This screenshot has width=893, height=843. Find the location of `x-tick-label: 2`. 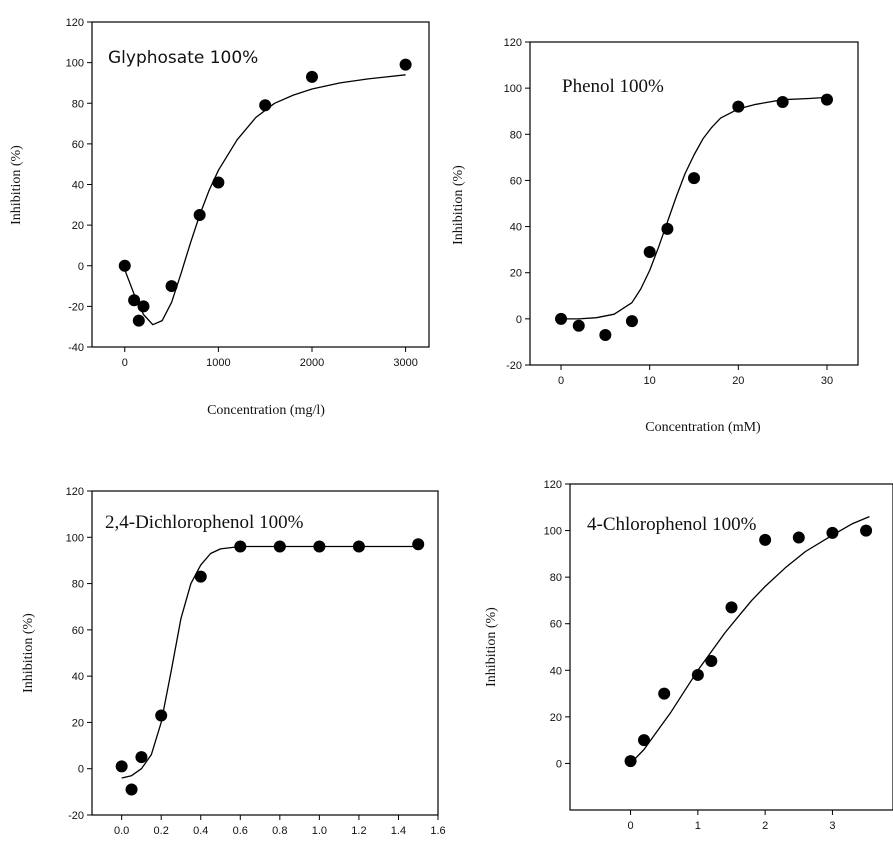

x-tick-label: 2 is located at coordinates (765, 826).